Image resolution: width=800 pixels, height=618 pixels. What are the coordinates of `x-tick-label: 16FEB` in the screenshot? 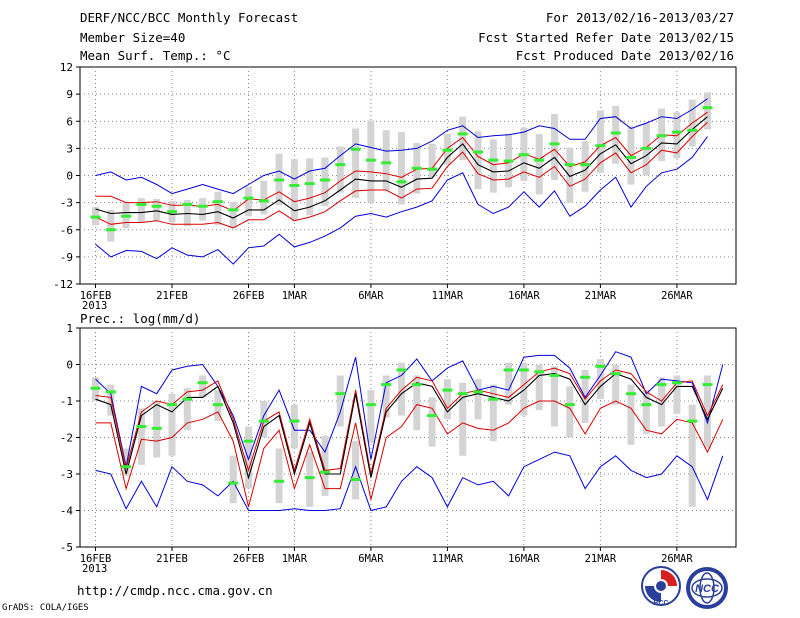 It's located at (96, 296).